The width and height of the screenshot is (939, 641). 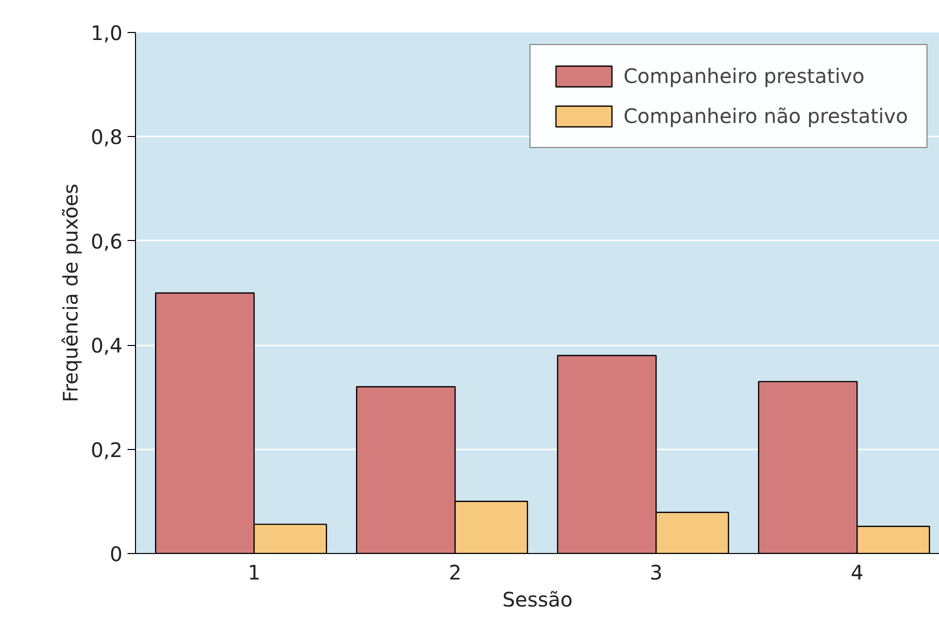 I want to click on x-tick-label: 2, so click(x=455, y=572).